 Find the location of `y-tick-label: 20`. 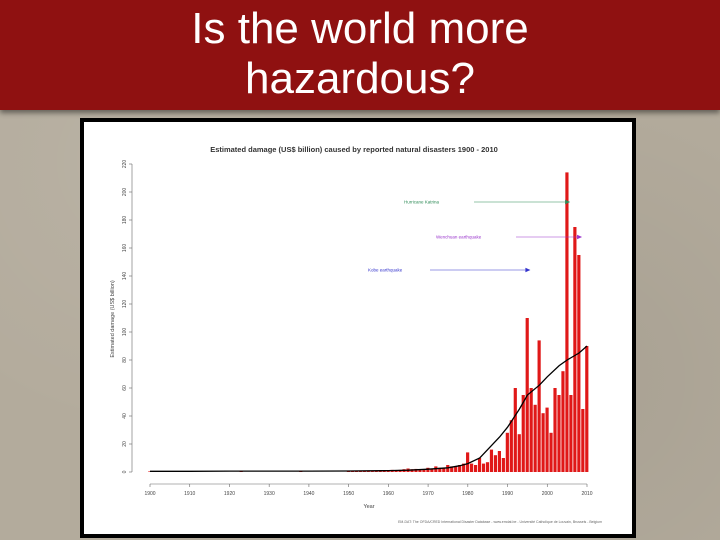

y-tick-label: 20 is located at coordinates (125, 444).